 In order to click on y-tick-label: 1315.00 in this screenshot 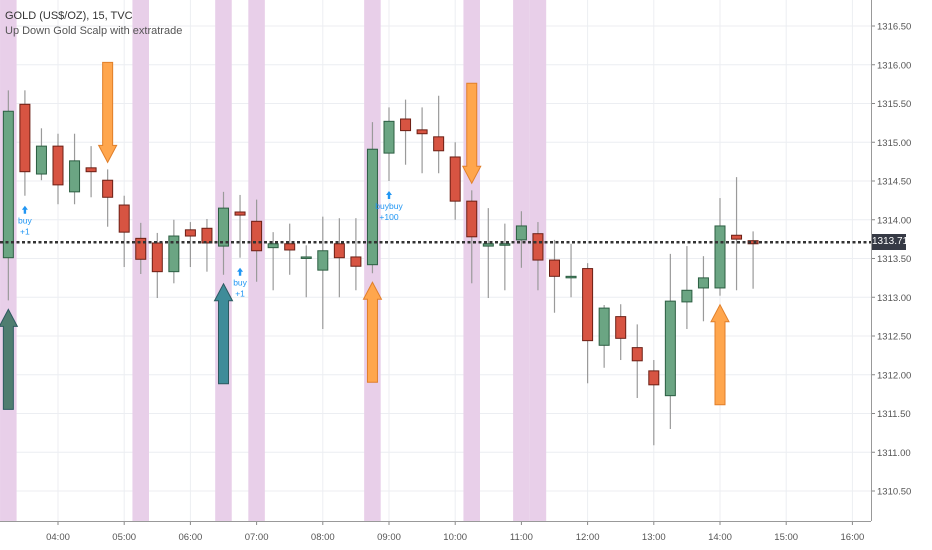, I will do `click(894, 143)`.